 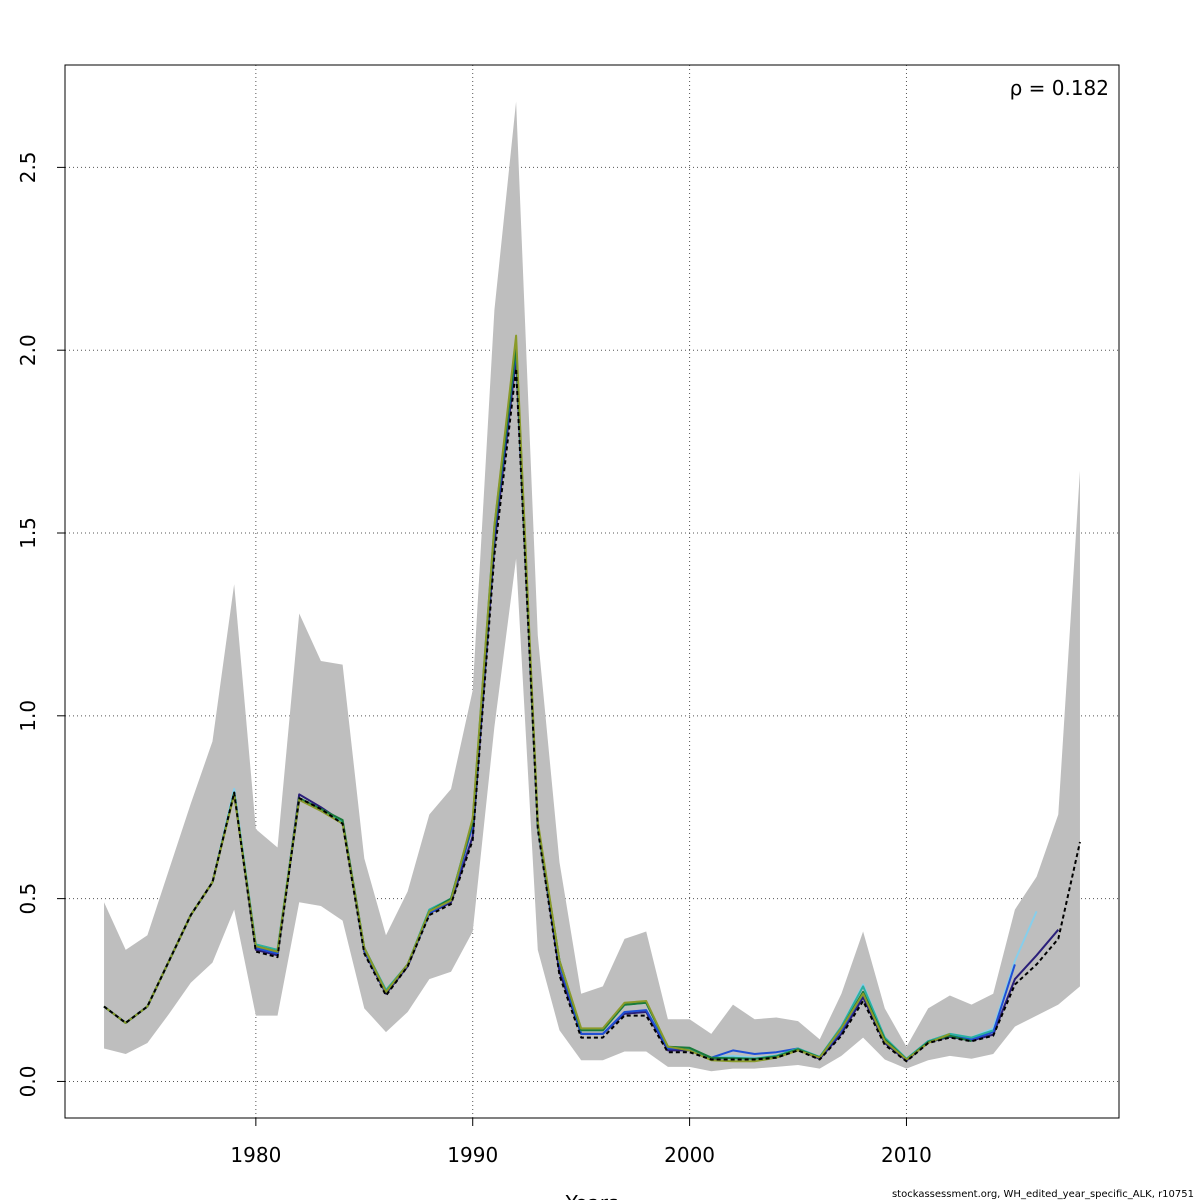 I want to click on y-tick-label: 1.5, so click(x=28, y=533).